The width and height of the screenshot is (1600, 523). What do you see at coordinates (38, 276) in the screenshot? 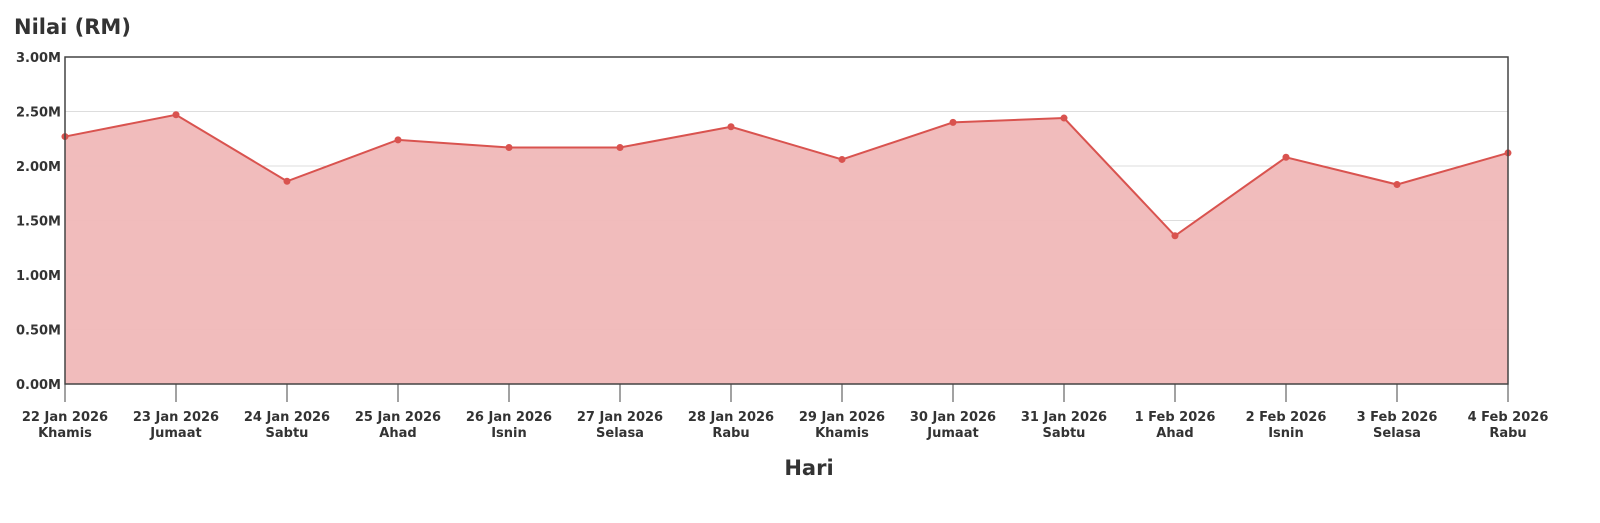
I see `y-tick-label: 1.00M` at bounding box center [38, 276].